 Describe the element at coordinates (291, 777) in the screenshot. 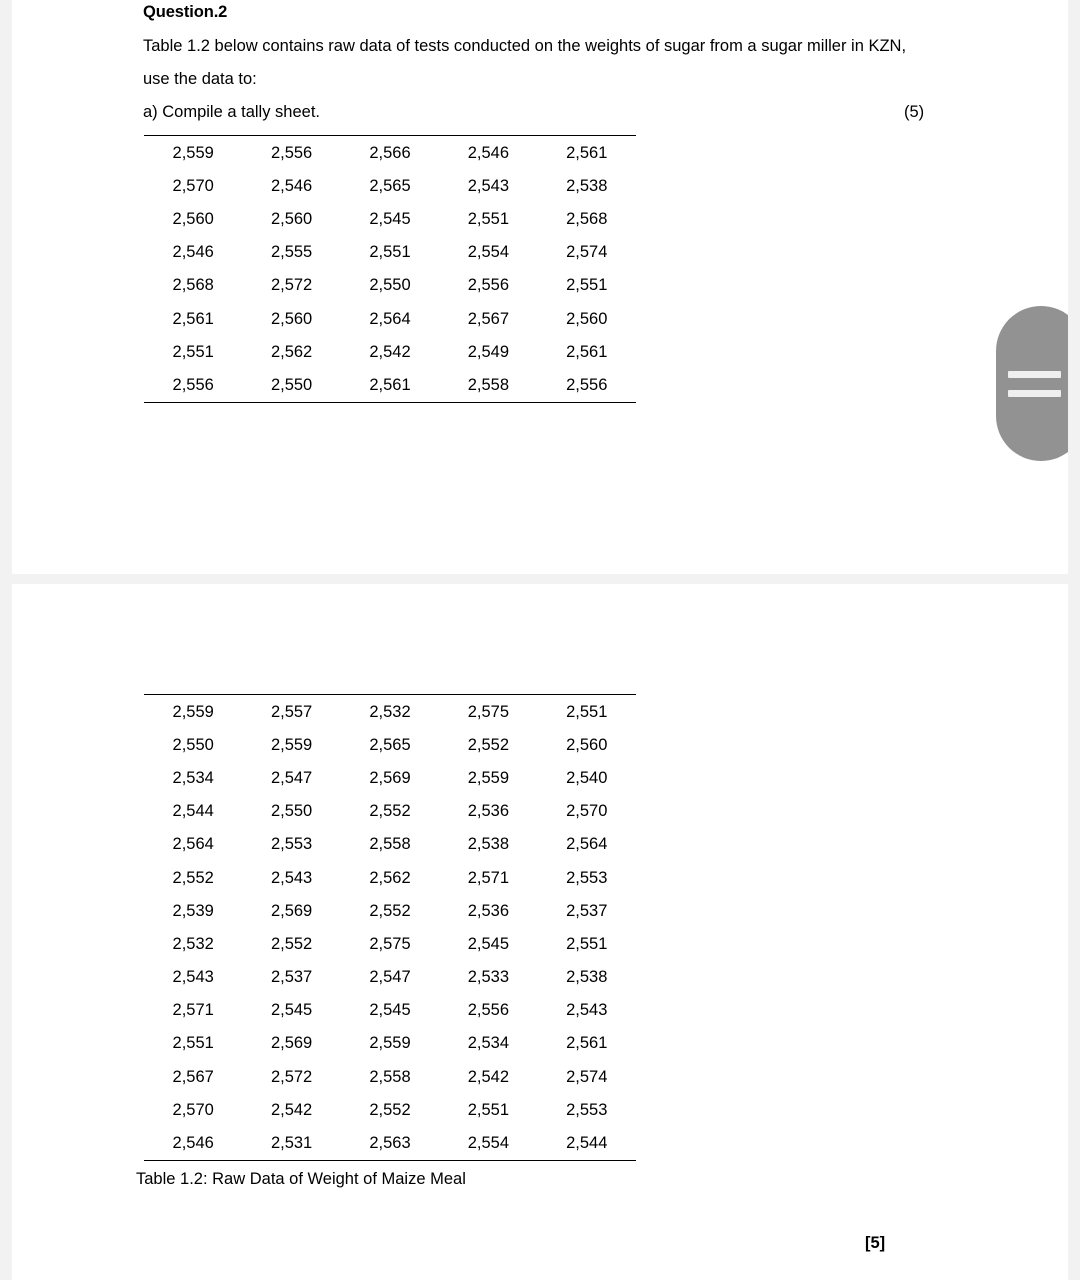

I see `table-cell: 2,547` at that location.